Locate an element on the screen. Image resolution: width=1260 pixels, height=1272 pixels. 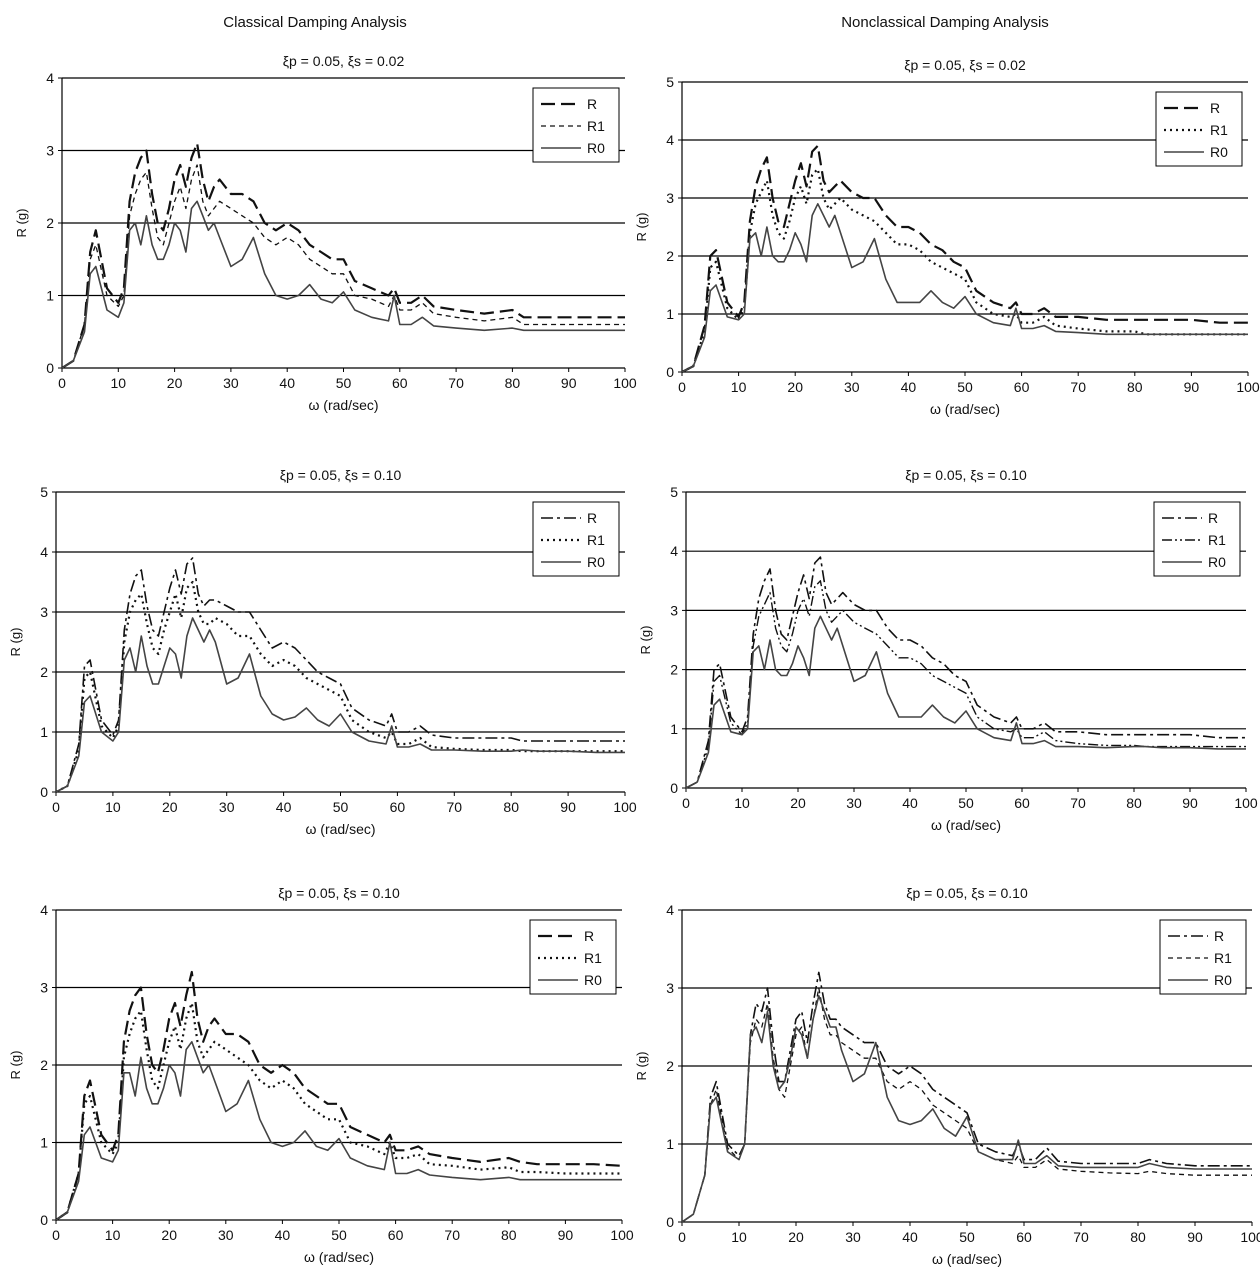
legend-label-r: R is located at coordinates (592, 518).